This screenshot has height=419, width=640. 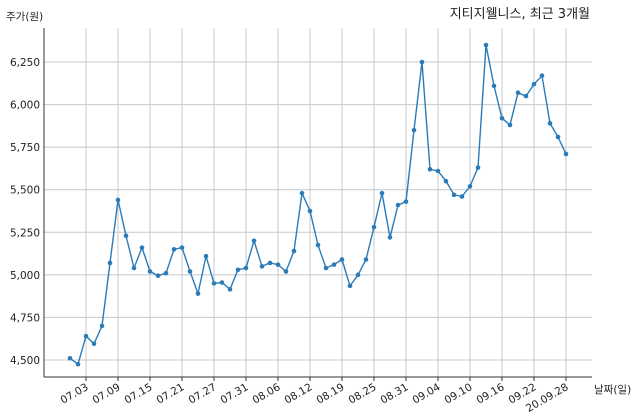 What do you see at coordinates (138, 393) in the screenshot?
I see `x-tick-label: 07.15` at bounding box center [138, 393].